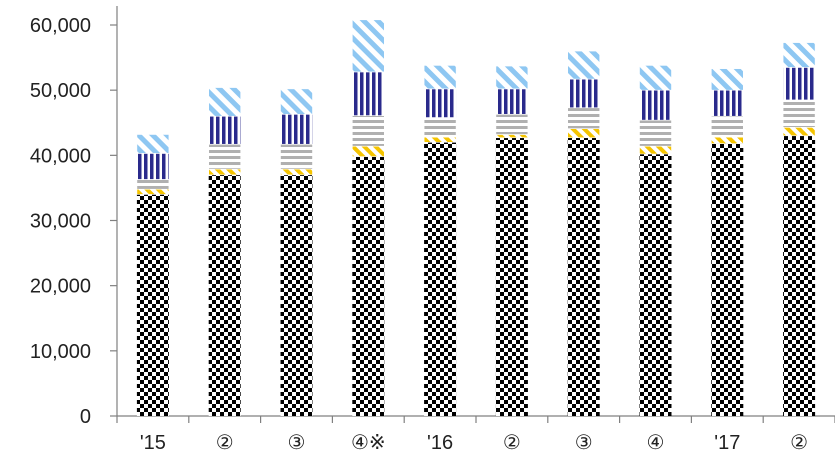  Describe the element at coordinates (368, 443) in the screenshot. I see `x-tick-label: ④※` at that location.